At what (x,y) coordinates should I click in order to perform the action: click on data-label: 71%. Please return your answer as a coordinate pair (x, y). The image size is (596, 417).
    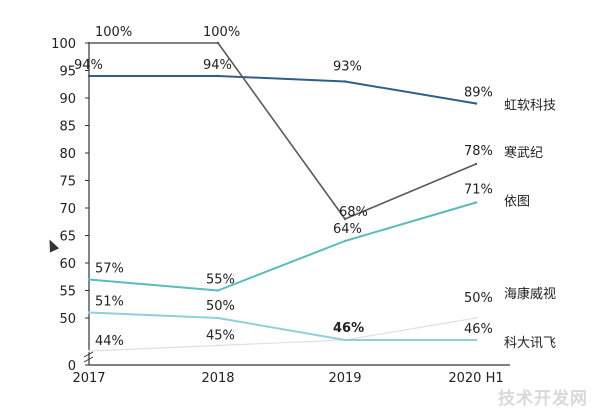
    Looking at the image, I should click on (478, 190).